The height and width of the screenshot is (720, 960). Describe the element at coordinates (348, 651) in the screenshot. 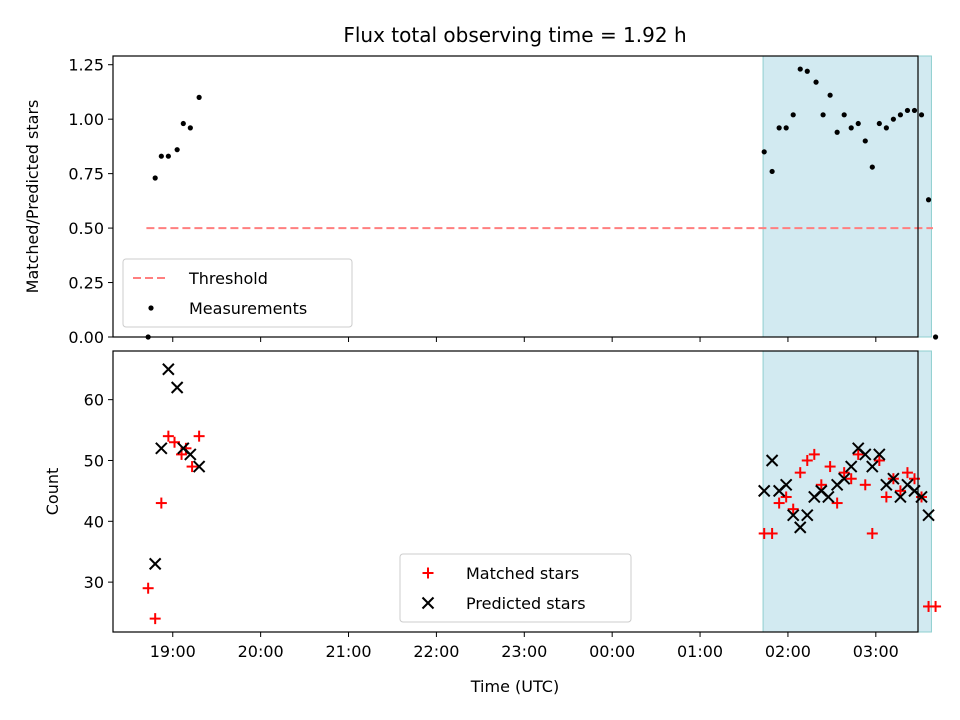

I see `x-tick-label: 21:00` at that location.